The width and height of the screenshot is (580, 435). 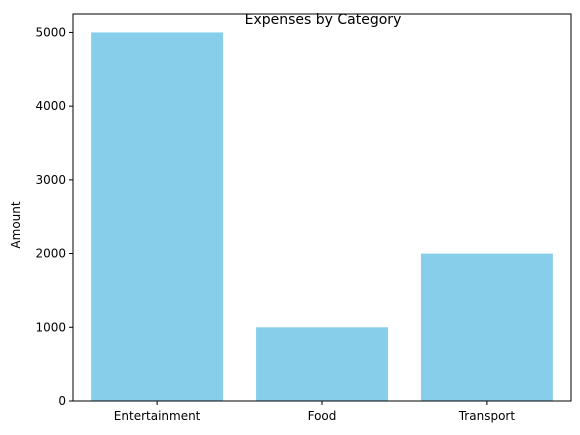 I want to click on y-tick-label: 5000, so click(x=50, y=32).